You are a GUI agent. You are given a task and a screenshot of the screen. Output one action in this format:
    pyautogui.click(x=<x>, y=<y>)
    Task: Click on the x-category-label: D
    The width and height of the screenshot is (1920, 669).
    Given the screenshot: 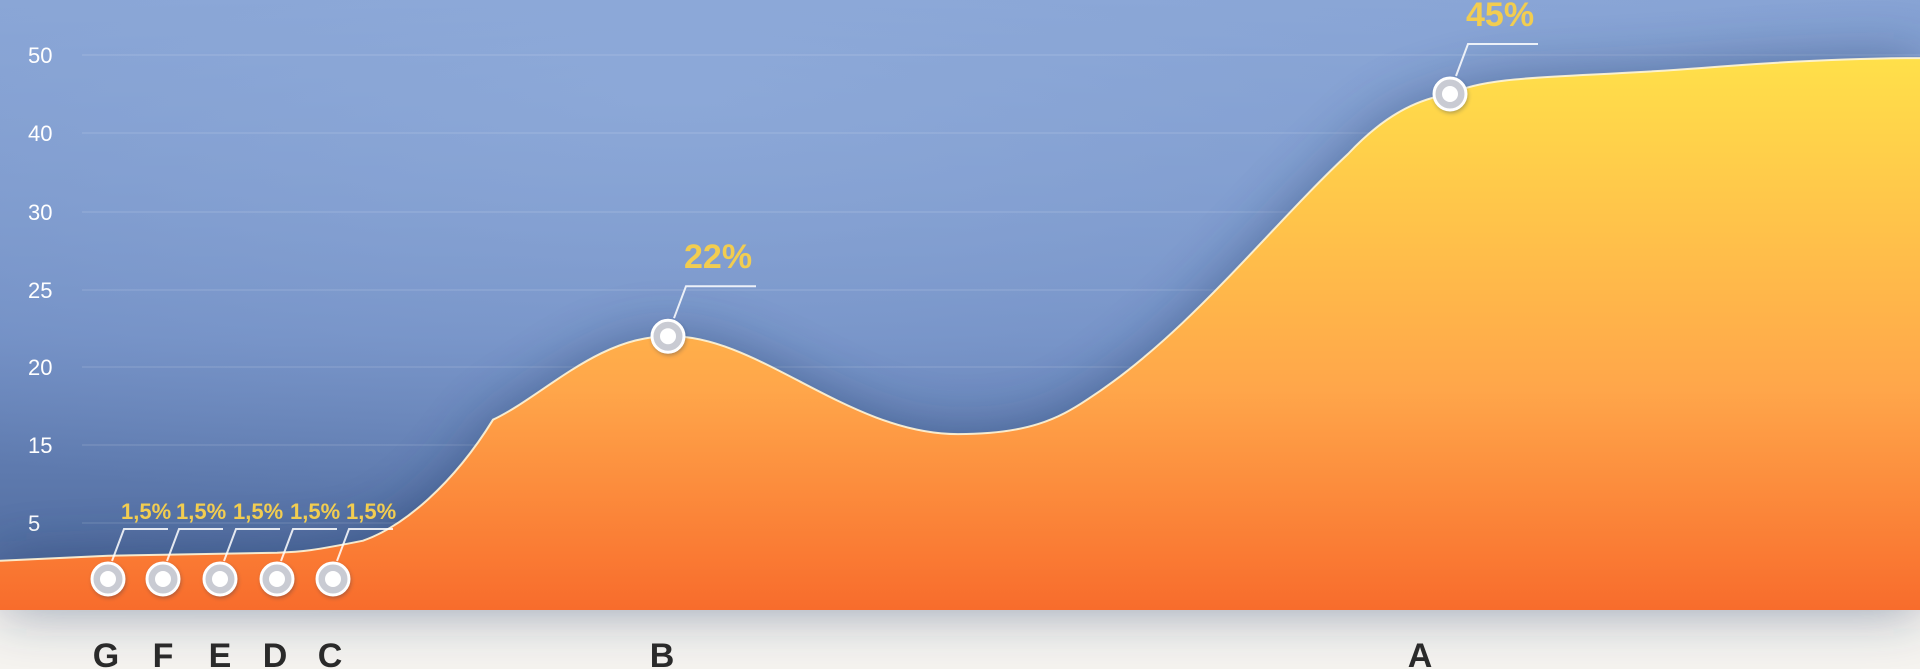 What is the action you would take?
    pyautogui.click(x=275, y=653)
    